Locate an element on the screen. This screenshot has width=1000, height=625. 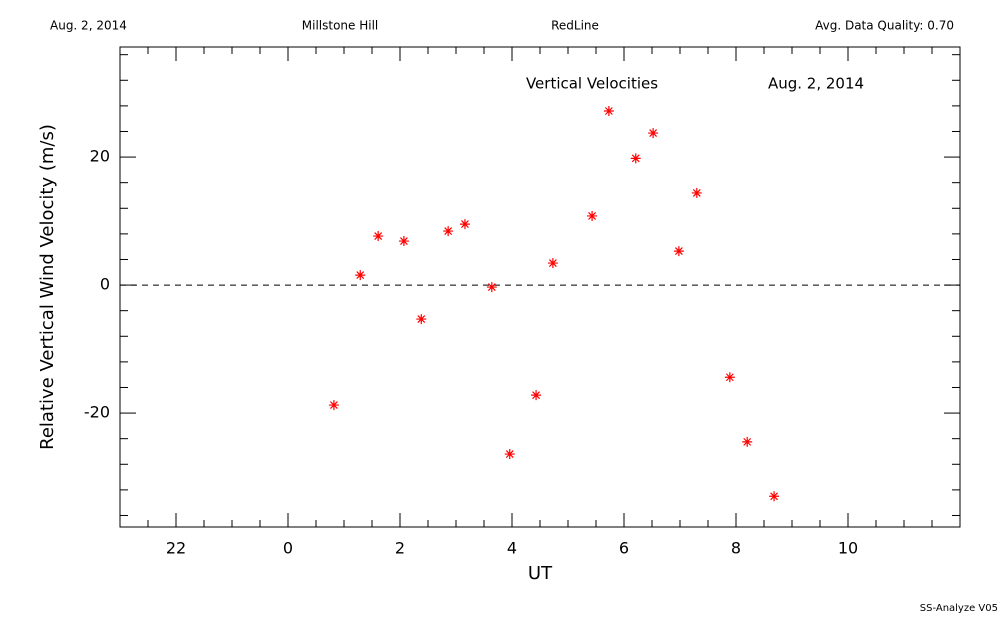
x-tick-label: 2 is located at coordinates (400, 548).